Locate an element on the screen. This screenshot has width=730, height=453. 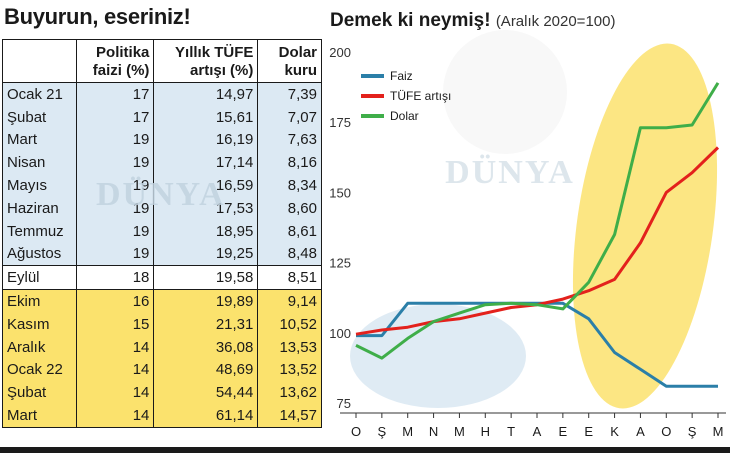
chart-subtitle: (Aralık 2020=100) is located at coordinates (555, 21).